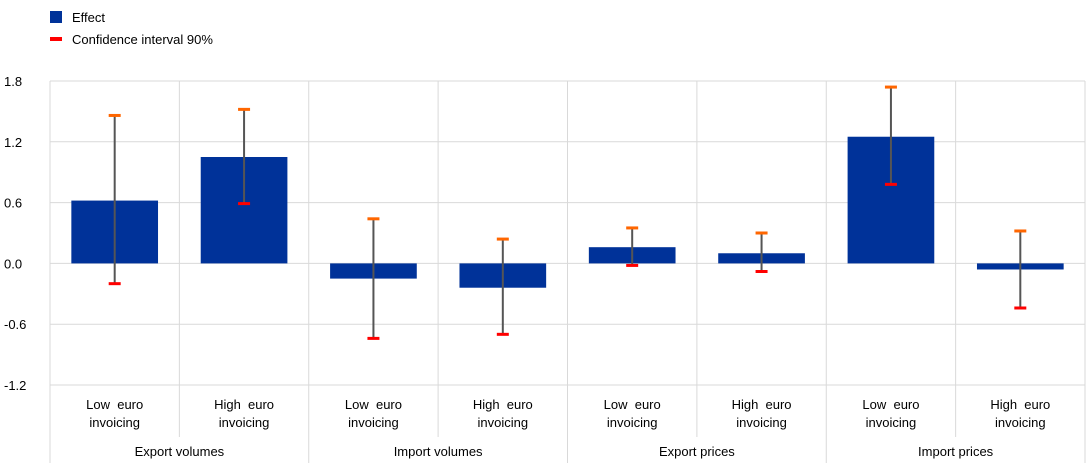  What do you see at coordinates (15, 324) in the screenshot?
I see `y-tick-label: -0.6` at bounding box center [15, 324].